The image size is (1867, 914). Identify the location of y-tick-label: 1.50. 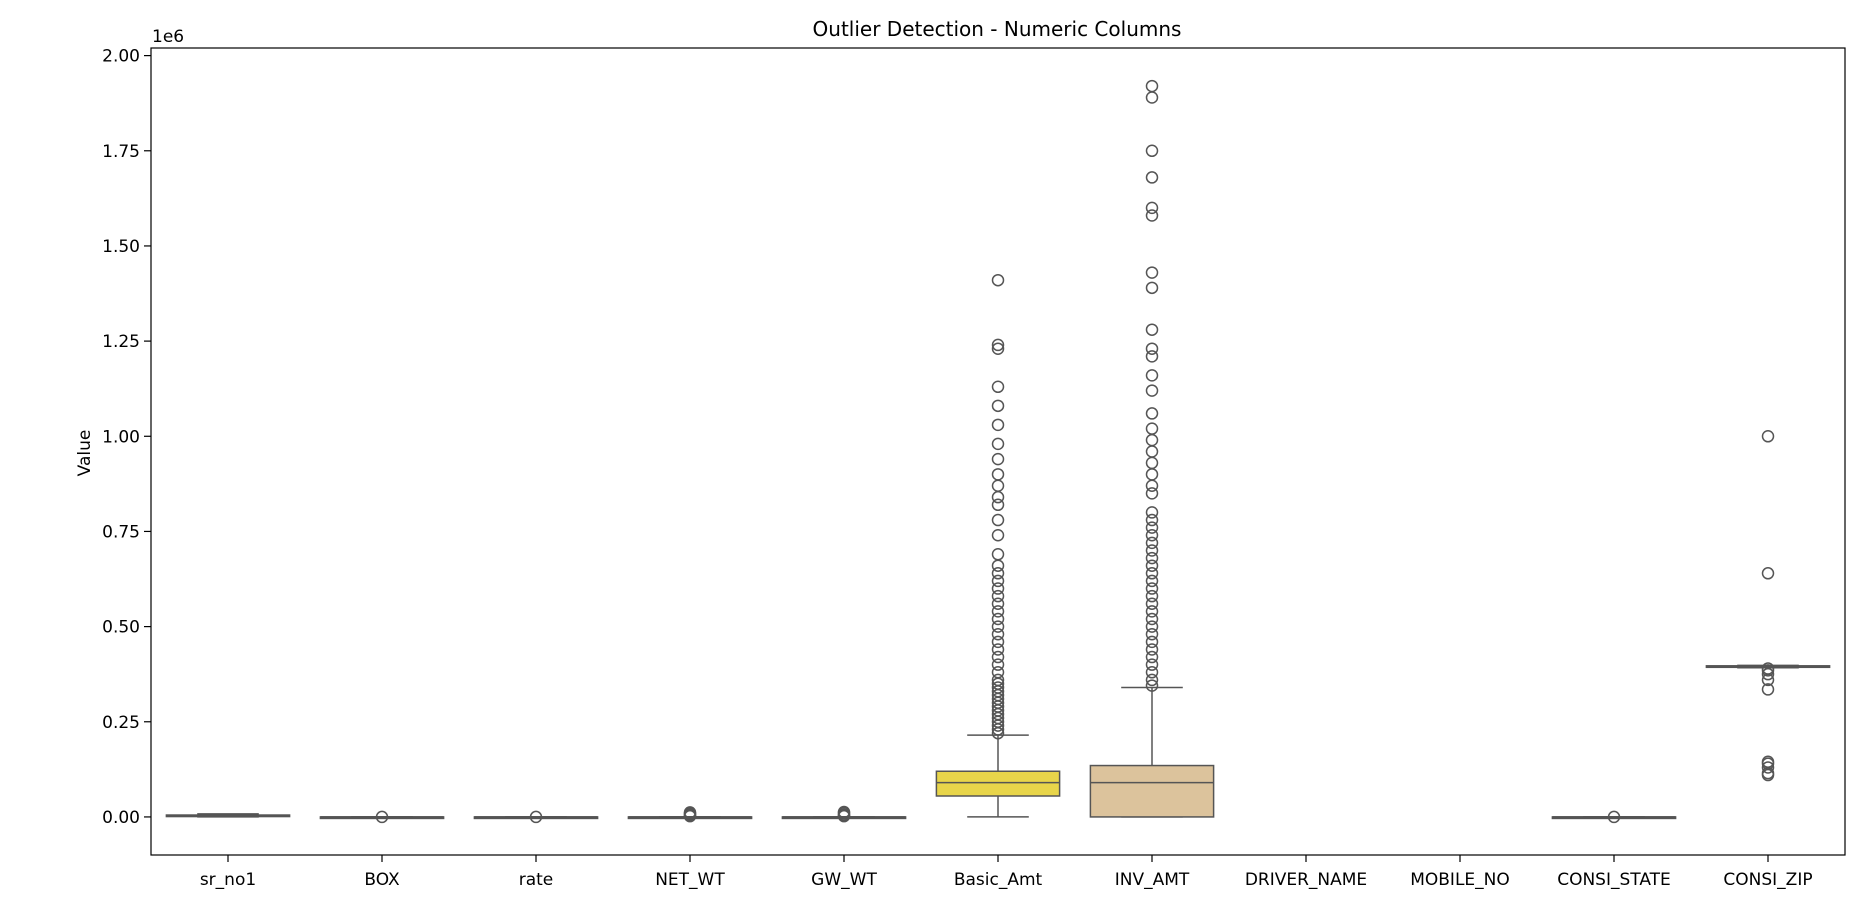
(121, 247).